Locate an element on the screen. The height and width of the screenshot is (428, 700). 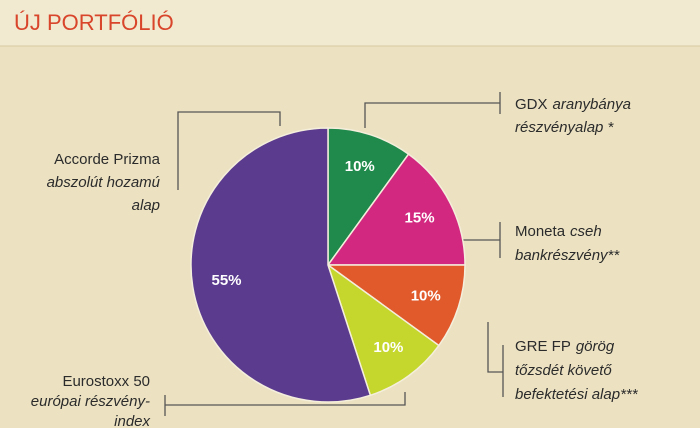
category-description: befektetési alap*** is located at coordinates (577, 394).